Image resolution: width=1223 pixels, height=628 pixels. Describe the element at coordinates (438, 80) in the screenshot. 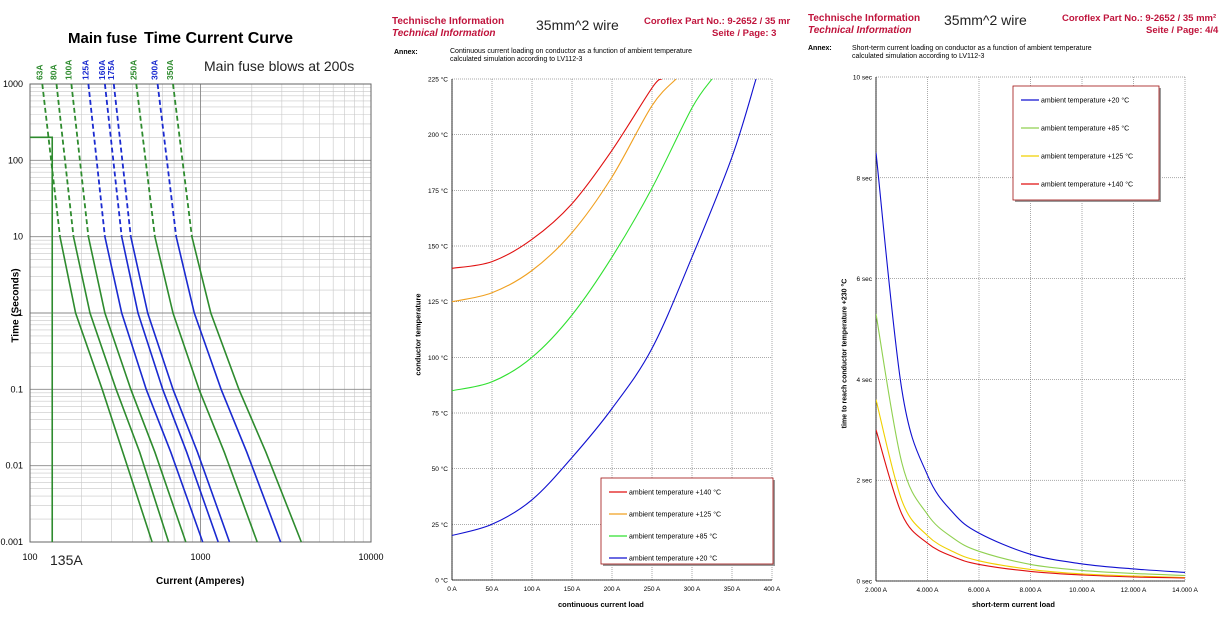

I see `y-tick-label: 225 °C` at that location.